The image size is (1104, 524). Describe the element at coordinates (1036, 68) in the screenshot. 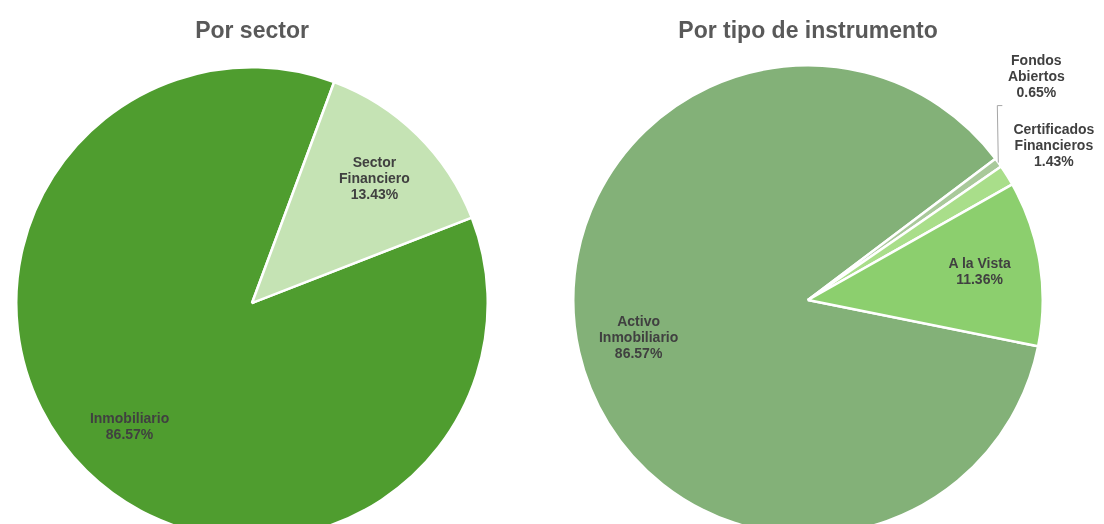

I see `slice-label: Fondos Abiertos` at that location.